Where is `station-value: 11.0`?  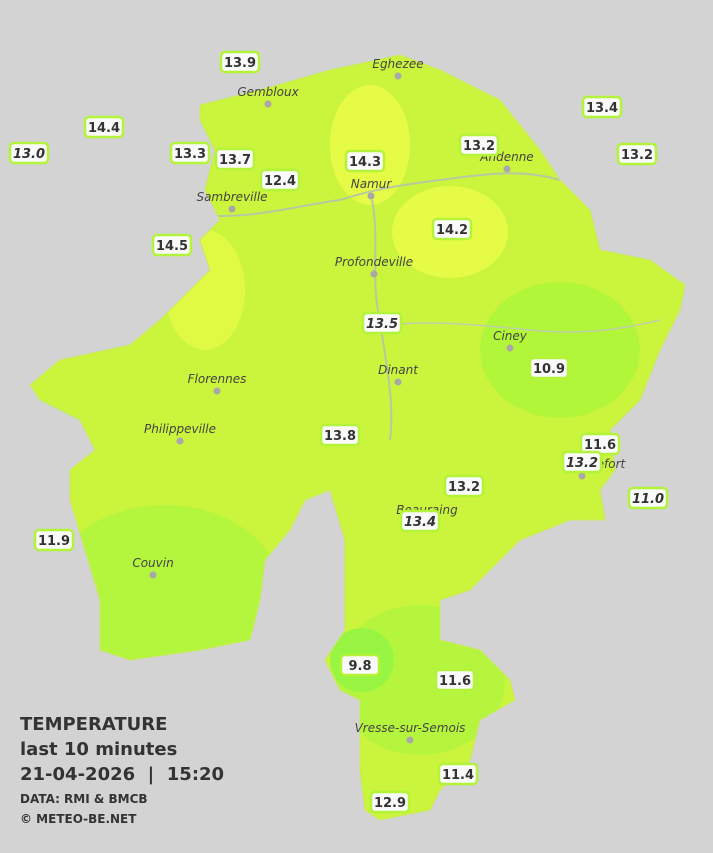 station-value: 11.0 is located at coordinates (648, 499).